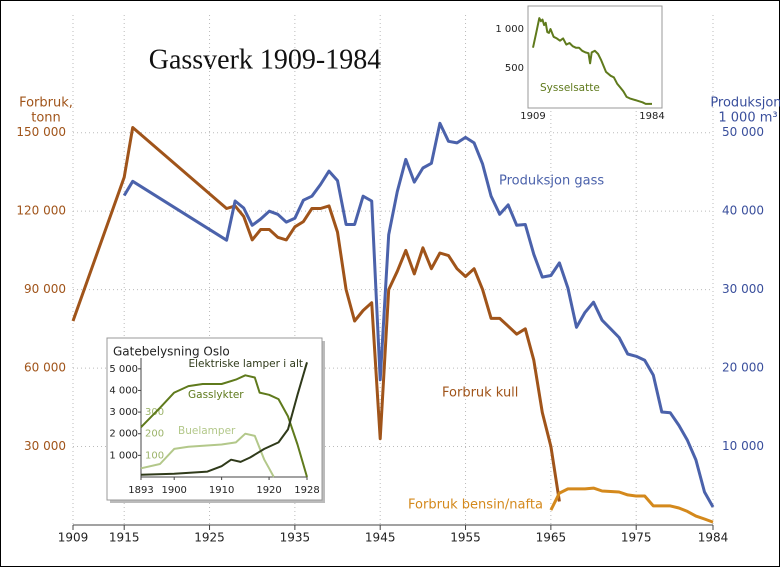 This screenshot has height=567, width=780. I want to click on x-tick-label: 1910, so click(221, 490).